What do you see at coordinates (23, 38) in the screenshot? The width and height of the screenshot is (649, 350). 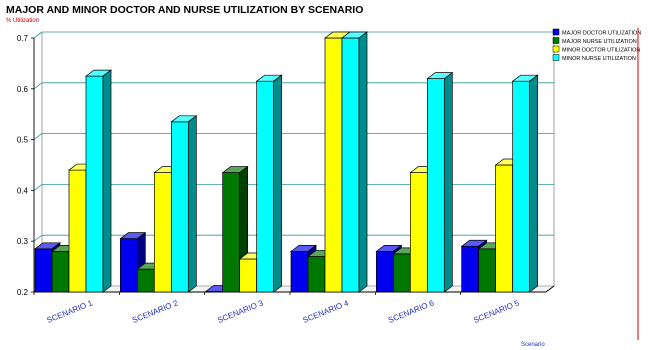 I see `y-tick-label: 0.7` at bounding box center [23, 38].